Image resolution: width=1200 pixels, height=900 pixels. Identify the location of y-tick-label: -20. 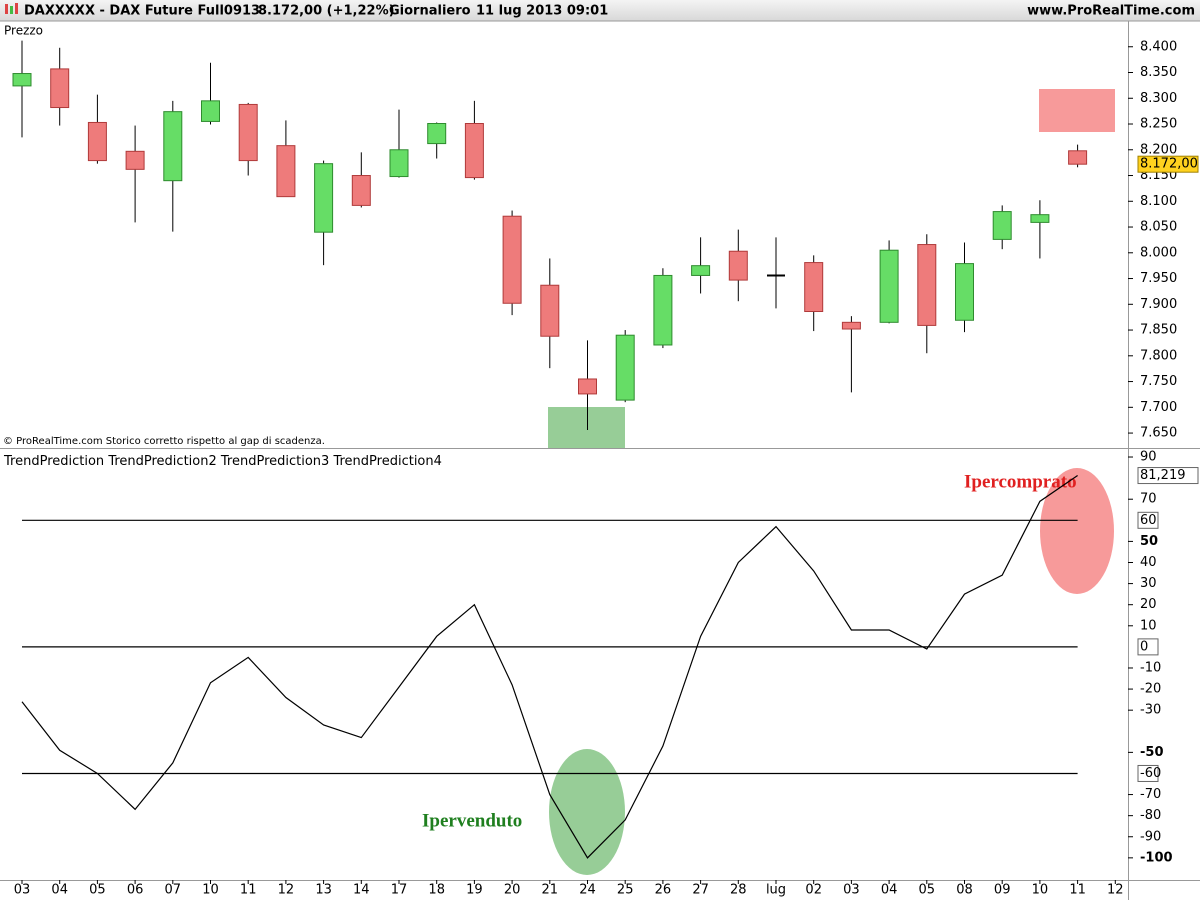
(1150, 689).